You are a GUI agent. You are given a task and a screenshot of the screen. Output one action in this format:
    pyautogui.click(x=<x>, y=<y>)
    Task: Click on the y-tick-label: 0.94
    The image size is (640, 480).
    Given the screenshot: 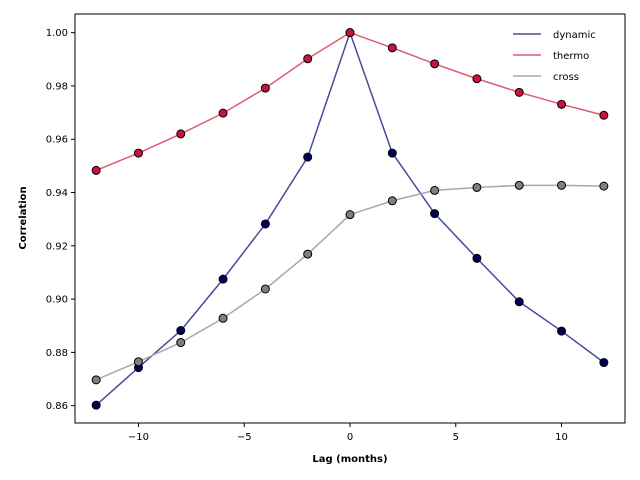 What is the action you would take?
    pyautogui.click(x=57, y=193)
    